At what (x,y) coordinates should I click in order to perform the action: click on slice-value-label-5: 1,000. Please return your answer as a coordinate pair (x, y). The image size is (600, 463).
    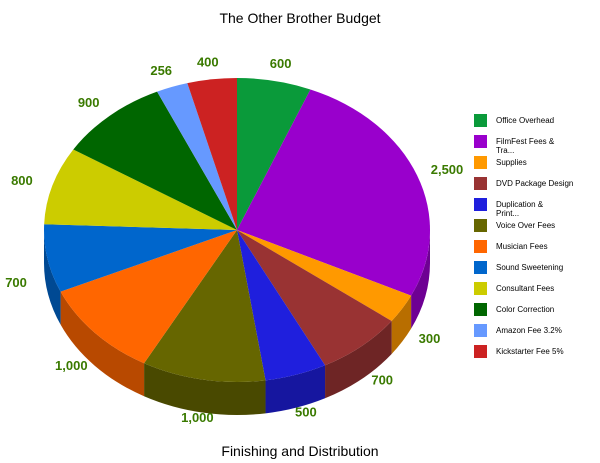
    Looking at the image, I should click on (197, 417).